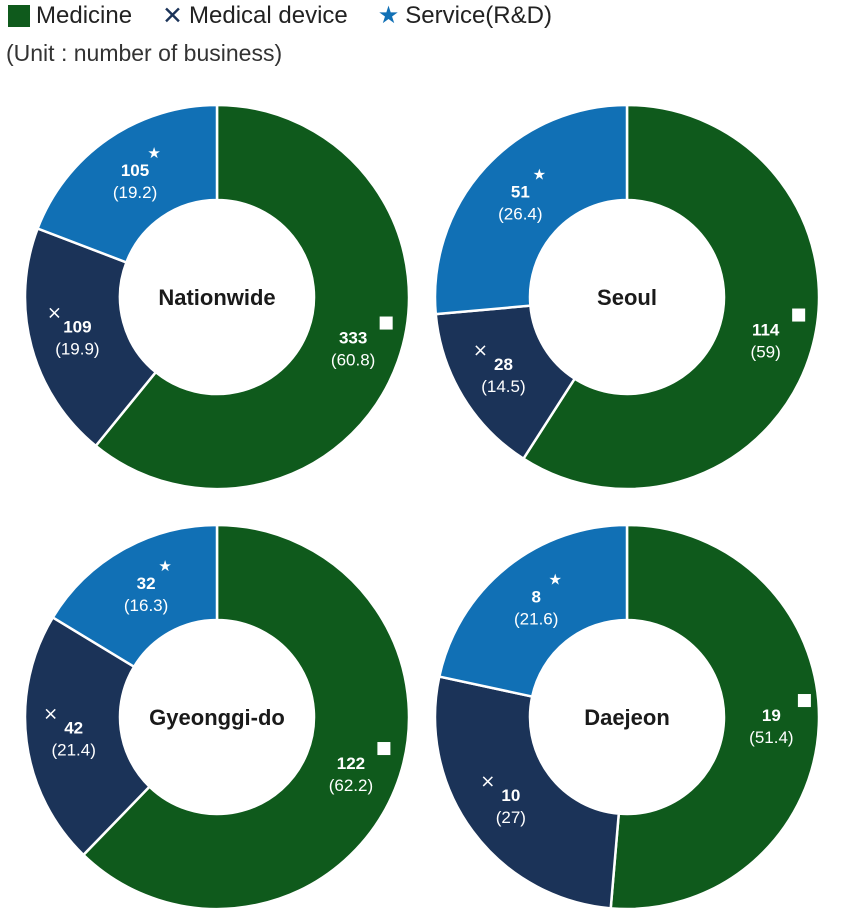 This screenshot has height=911, width=849. What do you see at coordinates (73, 727) in the screenshot?
I see `value-label-gyeonggi-do-medical-device: 42` at bounding box center [73, 727].